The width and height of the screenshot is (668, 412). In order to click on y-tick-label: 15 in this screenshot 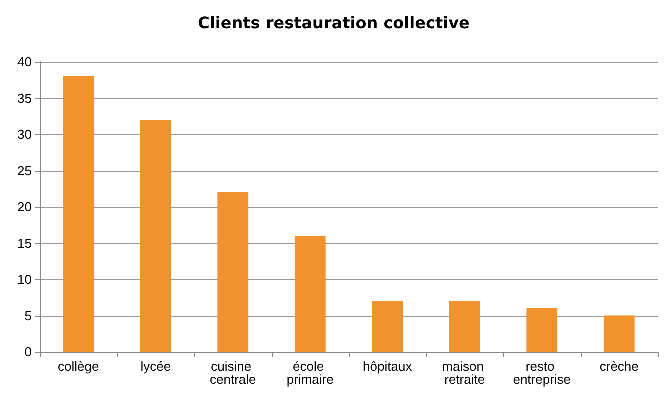, I will do `click(25, 243)`.